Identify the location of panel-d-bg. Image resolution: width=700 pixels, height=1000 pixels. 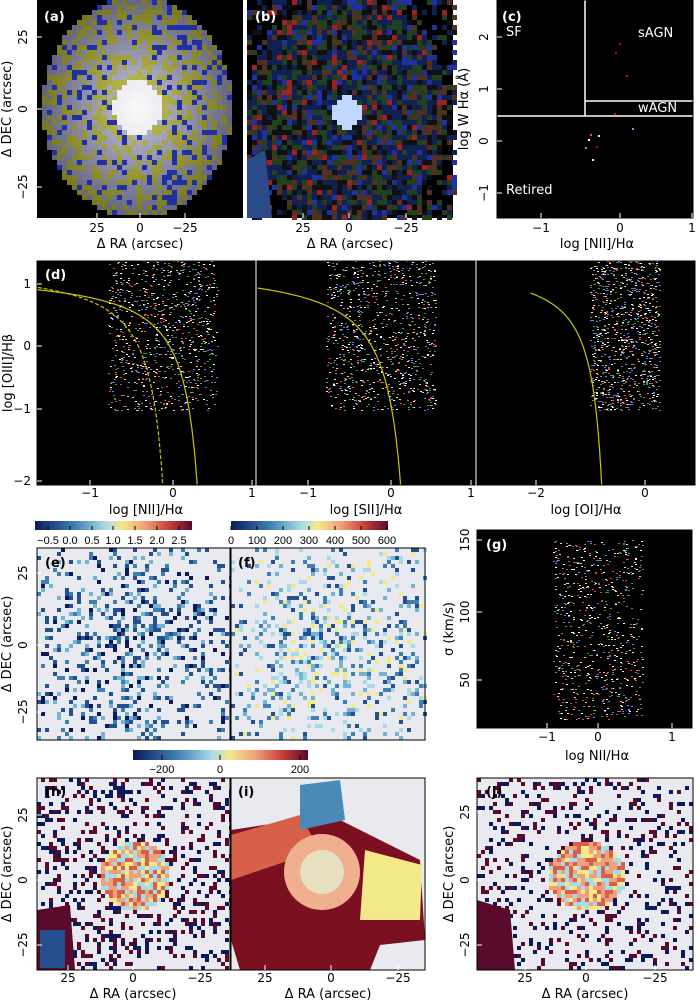
(586, 373).